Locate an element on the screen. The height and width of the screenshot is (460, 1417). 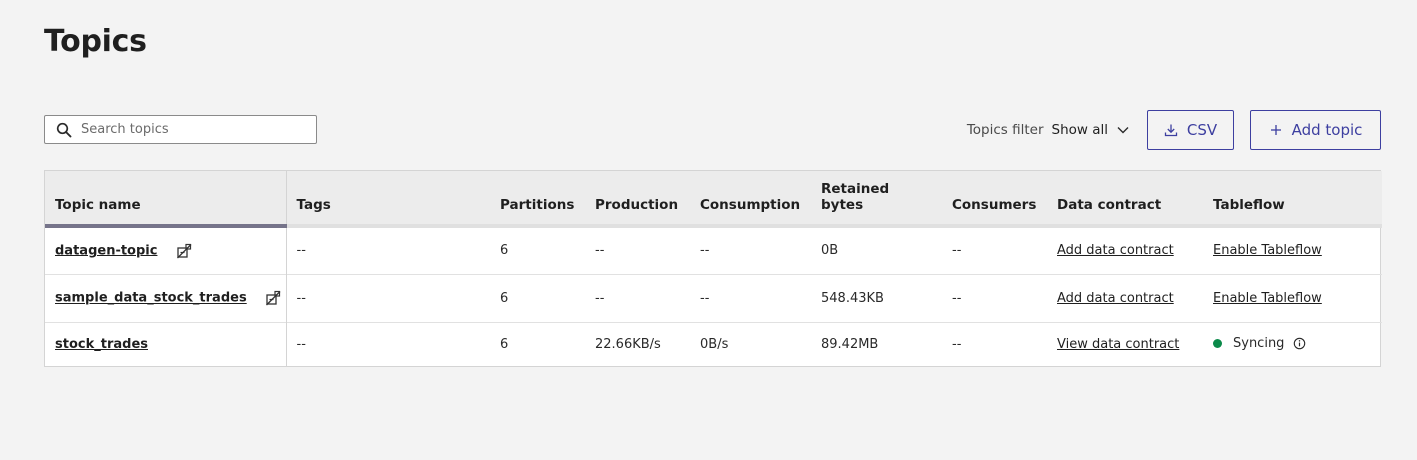
column-header-tags: Tags is located at coordinates (388, 199).